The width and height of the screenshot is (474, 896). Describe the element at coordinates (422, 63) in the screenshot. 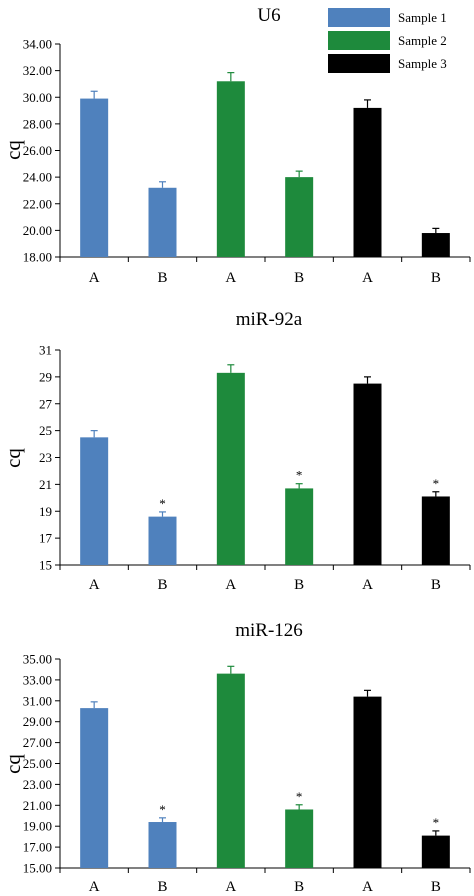

I see `legend-label: Sample 3` at that location.